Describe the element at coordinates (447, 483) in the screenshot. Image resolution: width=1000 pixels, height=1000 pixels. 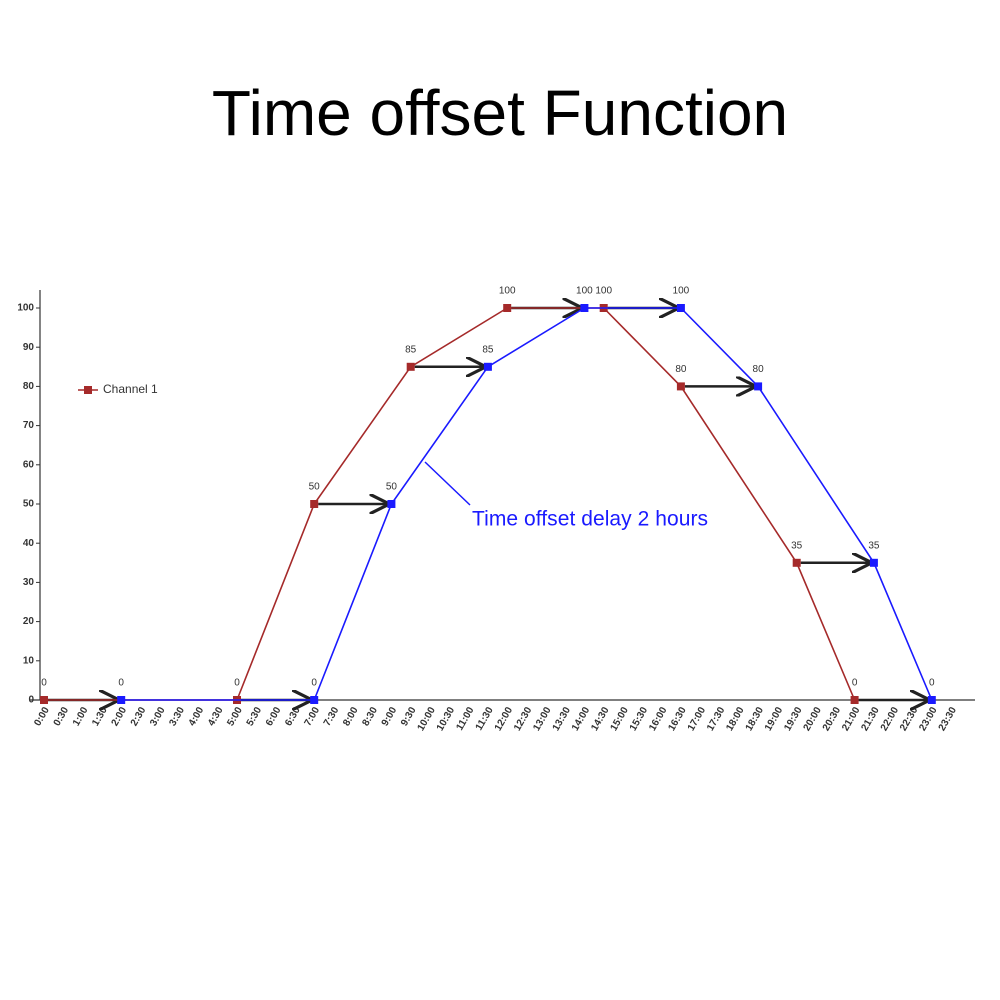
I see `annotation-line` at that location.